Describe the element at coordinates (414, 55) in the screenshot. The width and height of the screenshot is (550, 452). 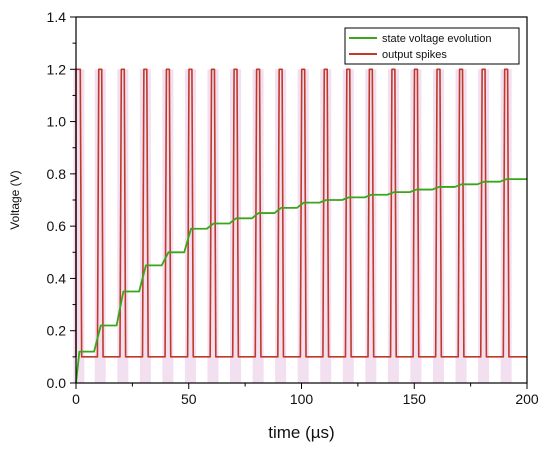
I see `legend-label-output-spikes: output spikes` at that location.